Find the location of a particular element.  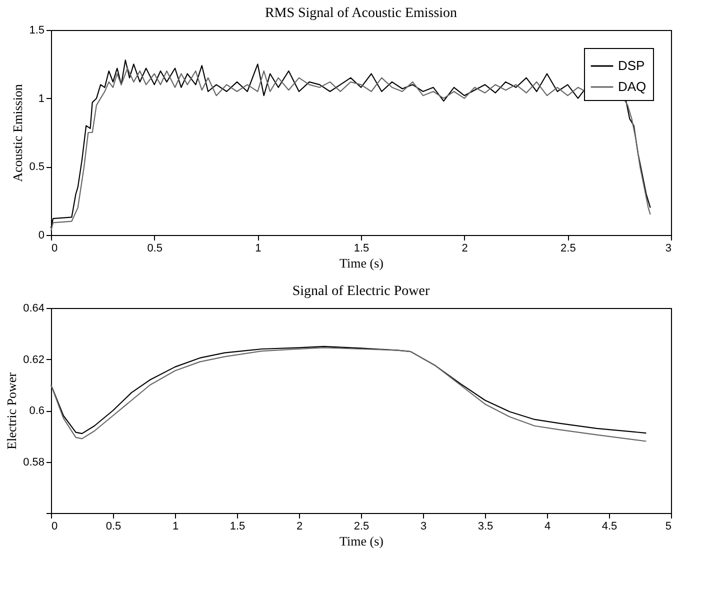

legend-label: DSP is located at coordinates (631, 65).